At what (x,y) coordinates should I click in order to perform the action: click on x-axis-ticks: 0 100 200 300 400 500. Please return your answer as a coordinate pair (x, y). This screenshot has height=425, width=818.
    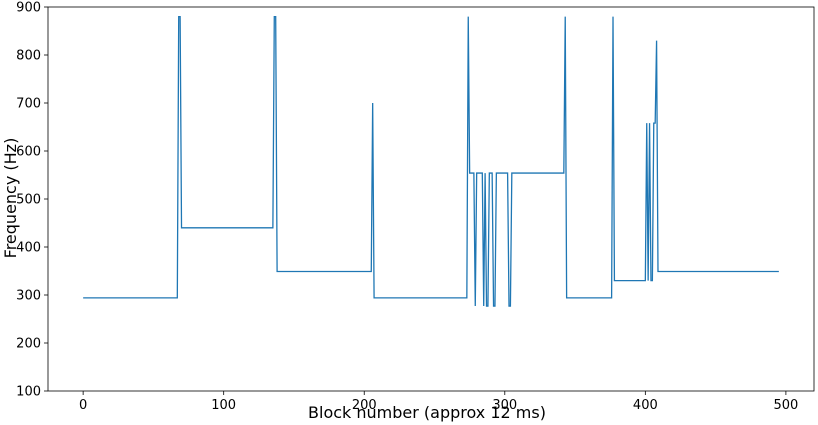
    Looking at the image, I should click on (438, 402).